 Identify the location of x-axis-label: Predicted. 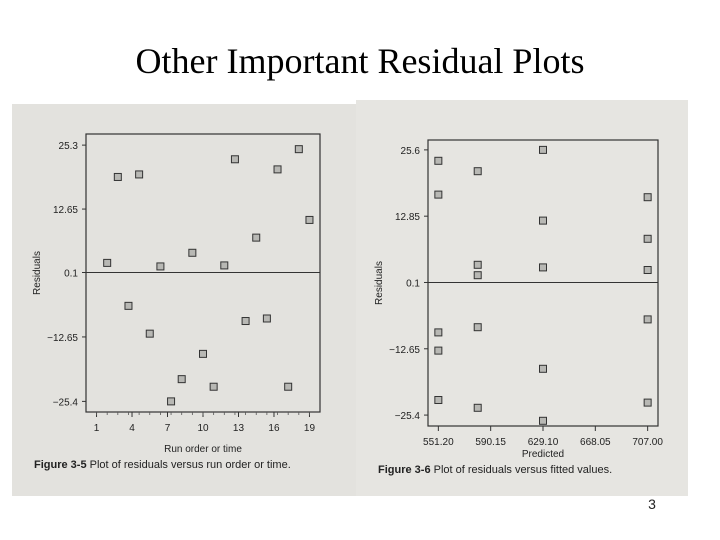
(543, 454).